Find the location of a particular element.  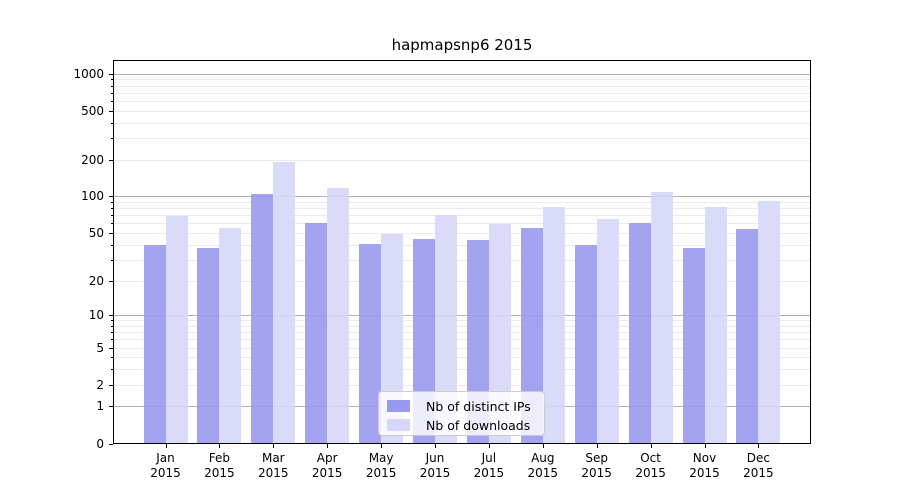

bar-feb-downloads is located at coordinates (230, 336).